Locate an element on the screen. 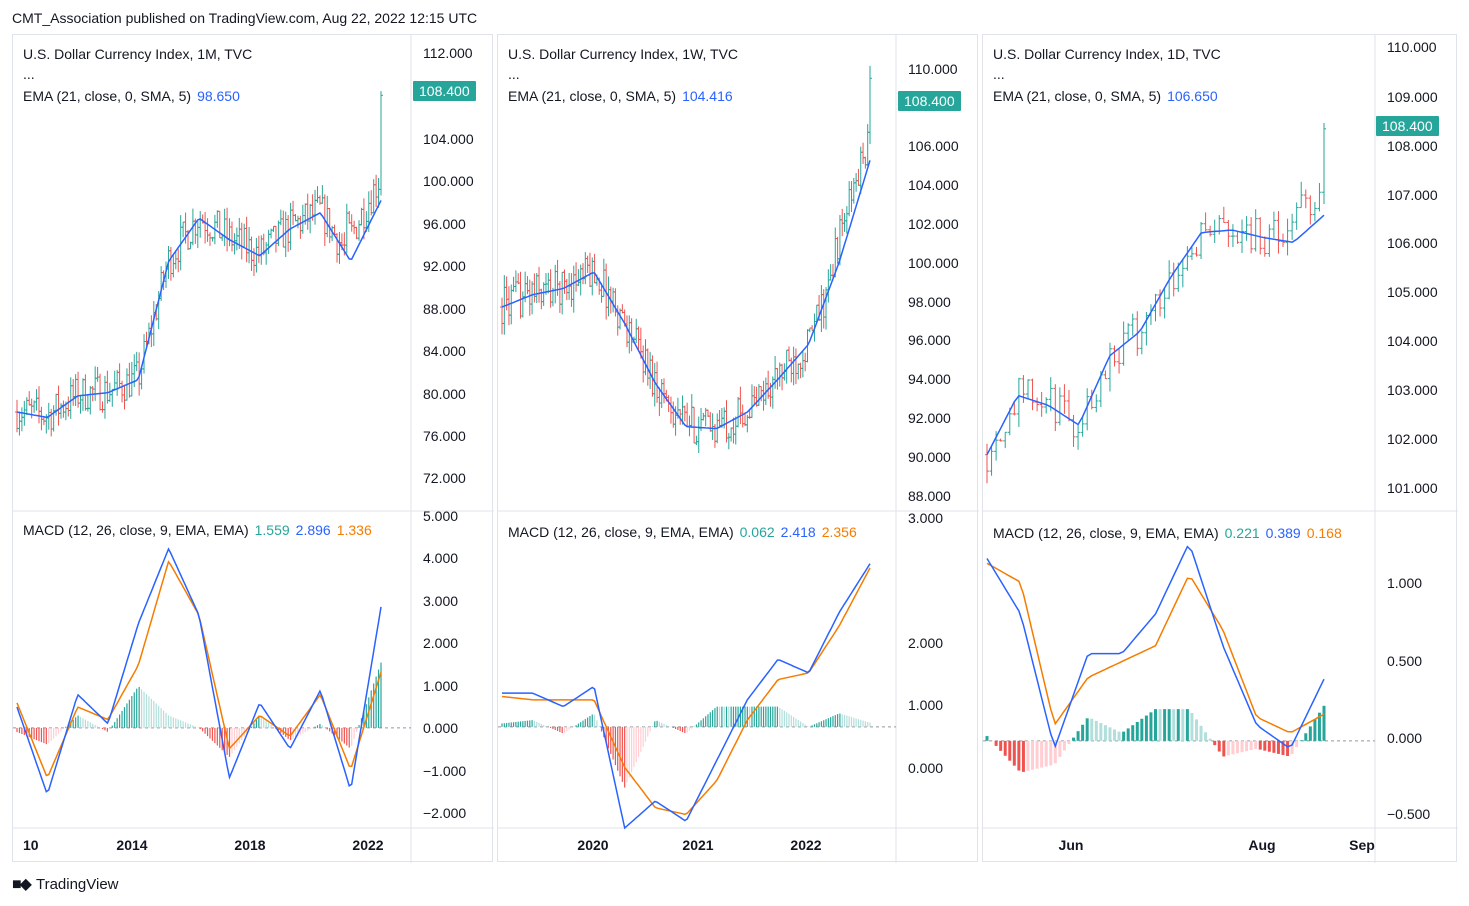 This screenshot has width=1469, height=906. time-tick-label: 2022 is located at coordinates (805, 845).